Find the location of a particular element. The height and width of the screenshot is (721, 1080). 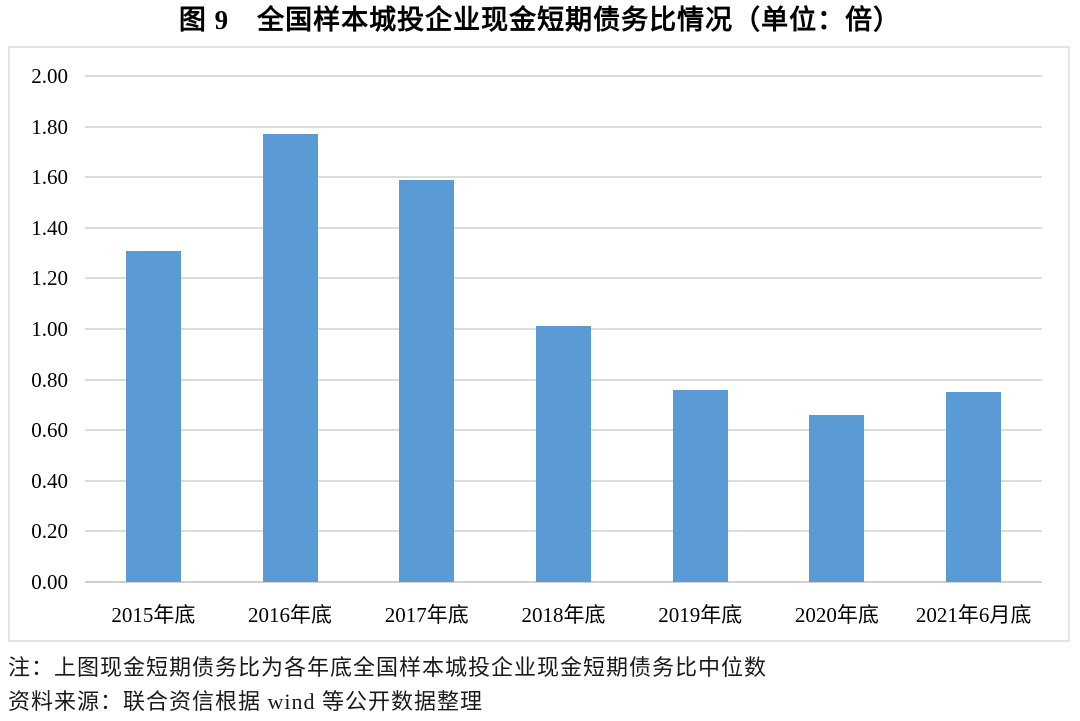

chart-title: 图 9 全国样本城投企业现金短期债务比情况（单位：倍） is located at coordinates (540, 20).